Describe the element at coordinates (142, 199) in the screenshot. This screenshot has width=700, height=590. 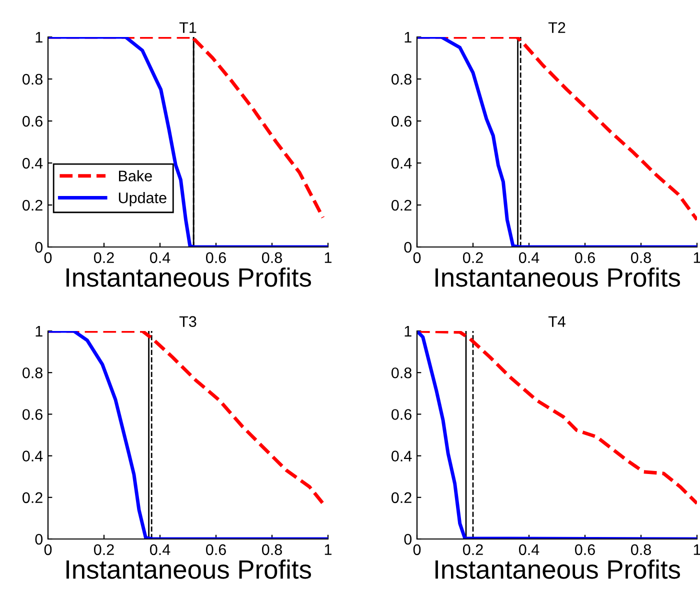
I see `legend-label: Update` at that location.